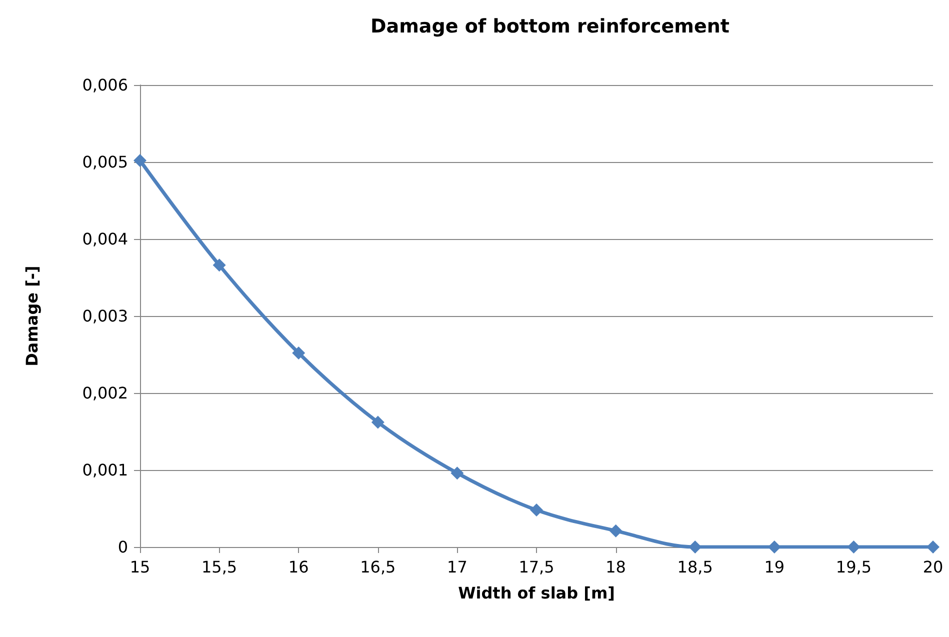 This screenshot has height=637, width=949. Describe the element at coordinates (457, 567) in the screenshot. I see `x-tick-label: 17` at that location.